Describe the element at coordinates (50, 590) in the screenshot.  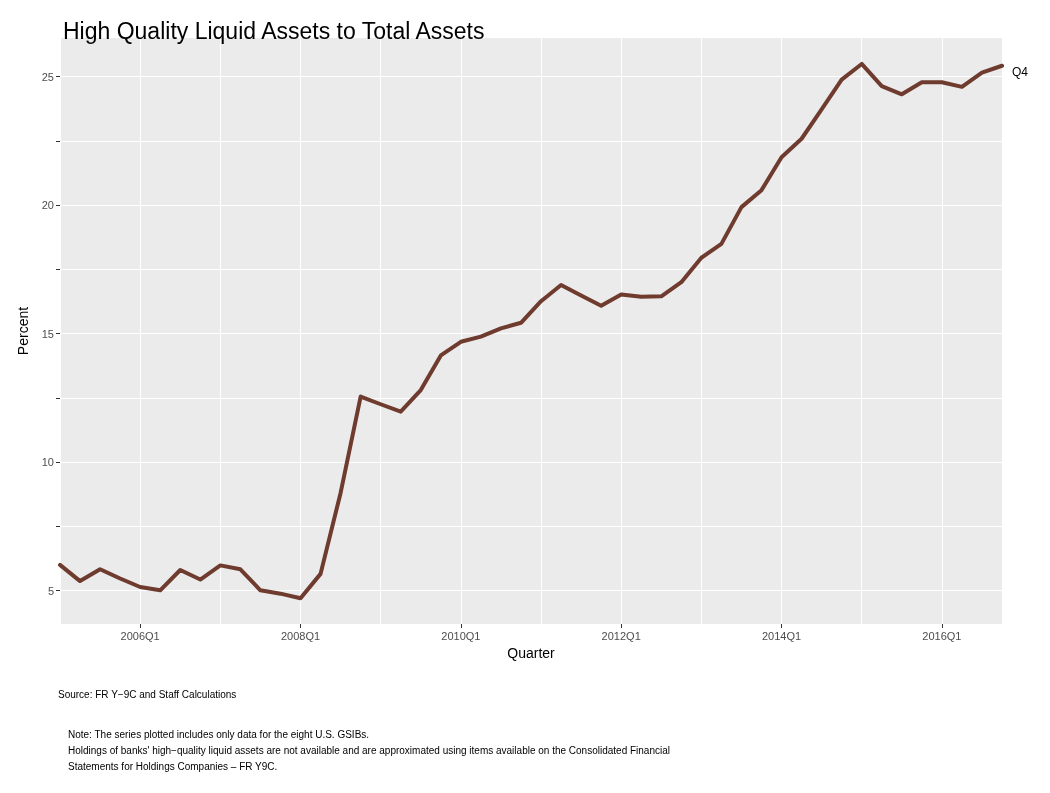
I see `y-tick-label: 5` at that location.